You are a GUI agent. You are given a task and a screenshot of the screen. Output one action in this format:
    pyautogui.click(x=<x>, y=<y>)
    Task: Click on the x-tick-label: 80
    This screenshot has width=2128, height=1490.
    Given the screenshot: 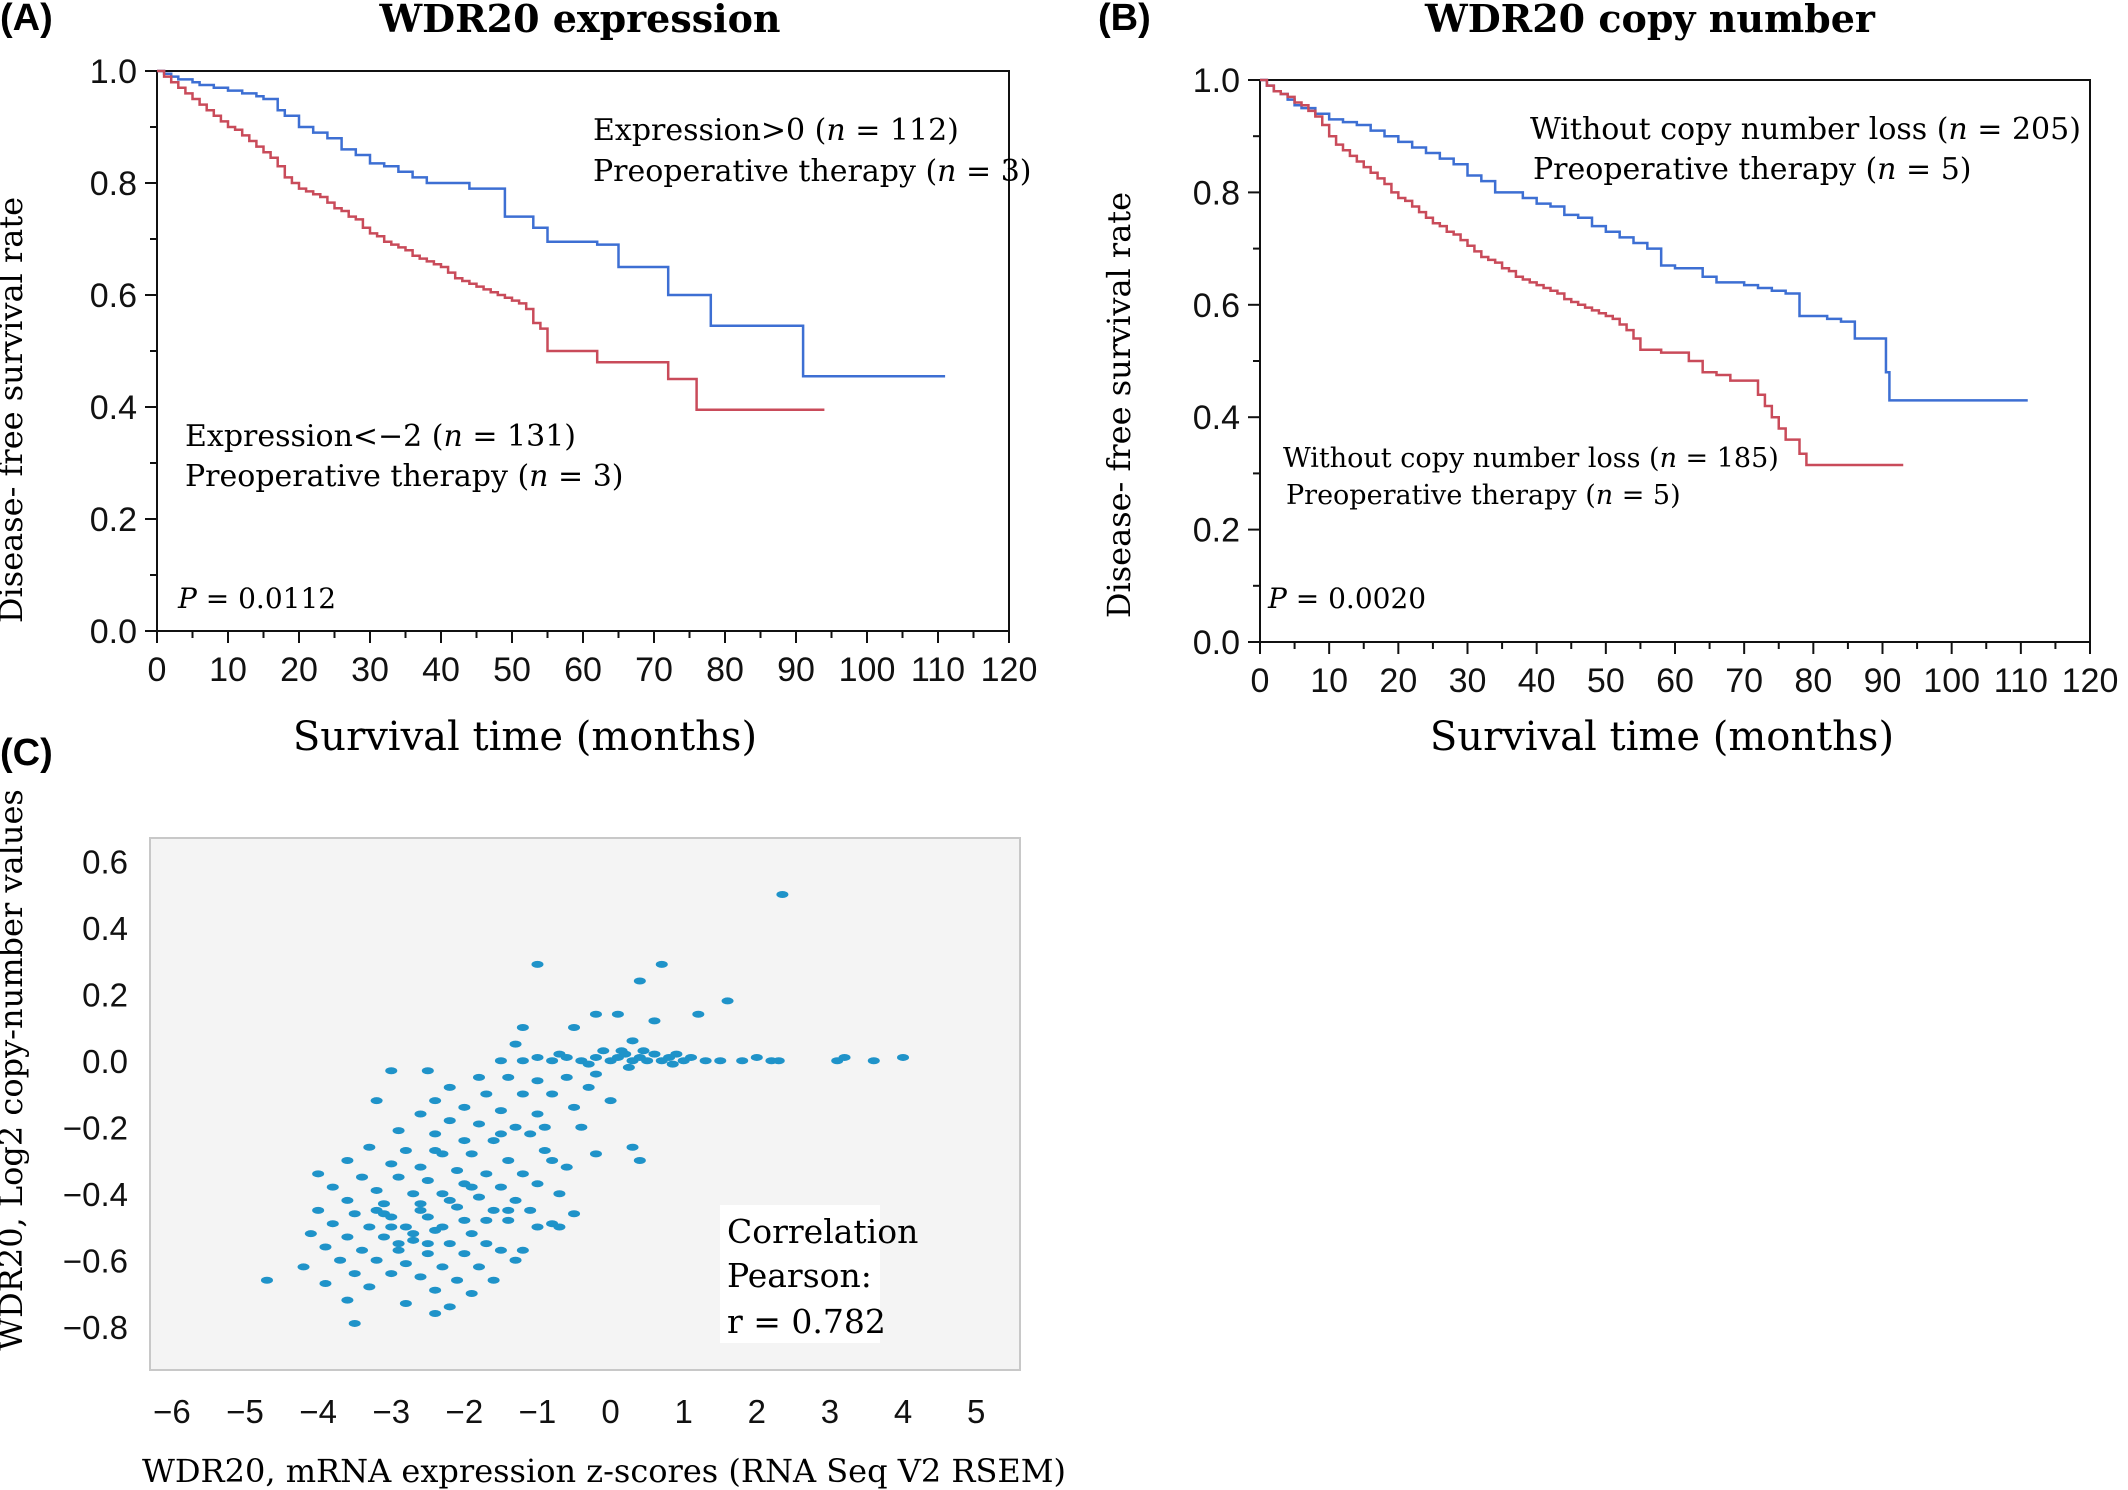 What is the action you would take?
    pyautogui.click(x=1813, y=681)
    